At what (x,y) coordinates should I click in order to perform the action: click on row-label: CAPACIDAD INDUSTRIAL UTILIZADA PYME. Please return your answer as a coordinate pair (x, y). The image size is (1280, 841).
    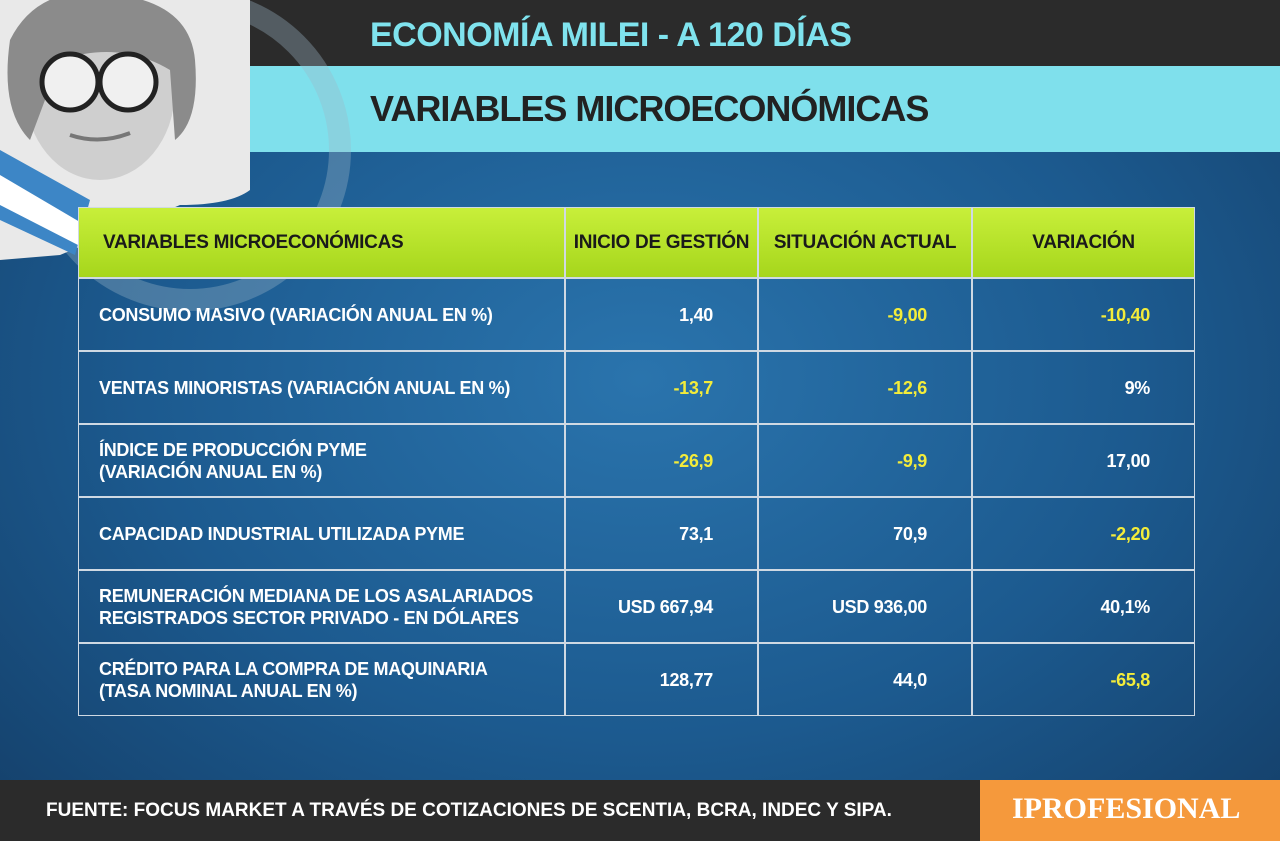
    Looking at the image, I should click on (321, 533).